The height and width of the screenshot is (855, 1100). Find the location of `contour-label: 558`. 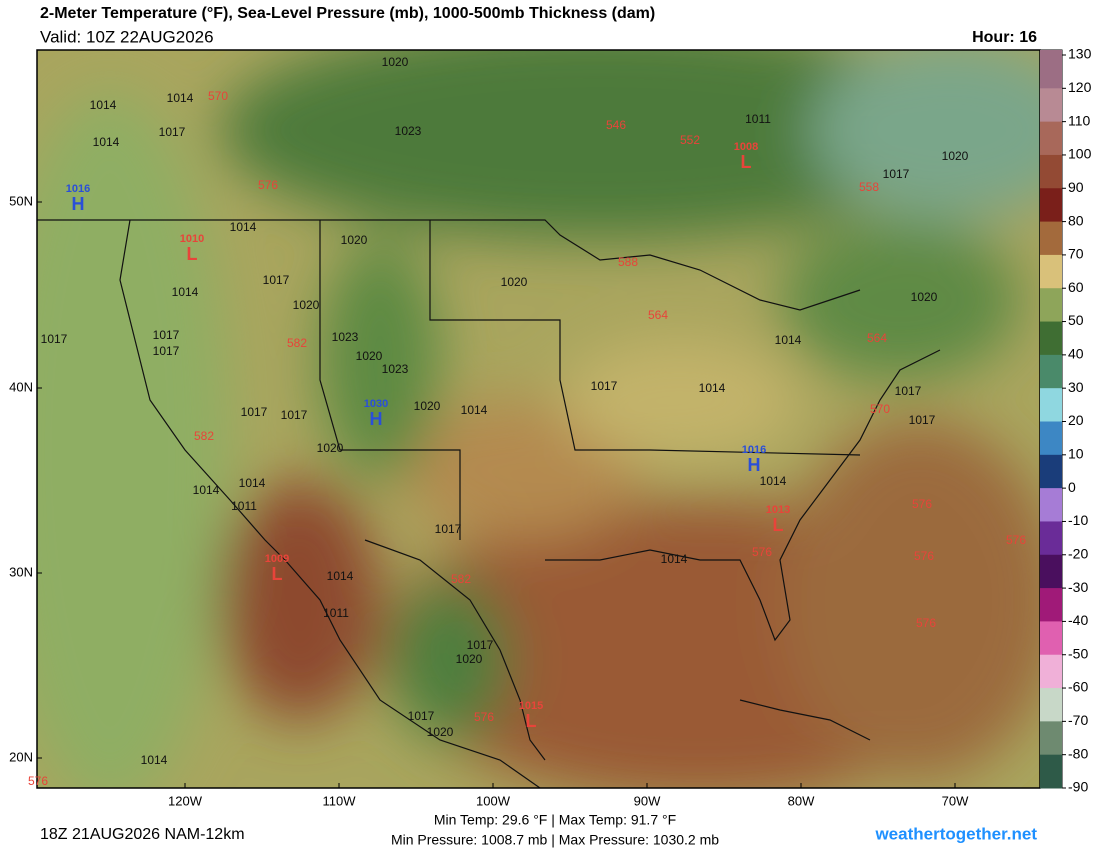

contour-label: 558 is located at coordinates (869, 187).